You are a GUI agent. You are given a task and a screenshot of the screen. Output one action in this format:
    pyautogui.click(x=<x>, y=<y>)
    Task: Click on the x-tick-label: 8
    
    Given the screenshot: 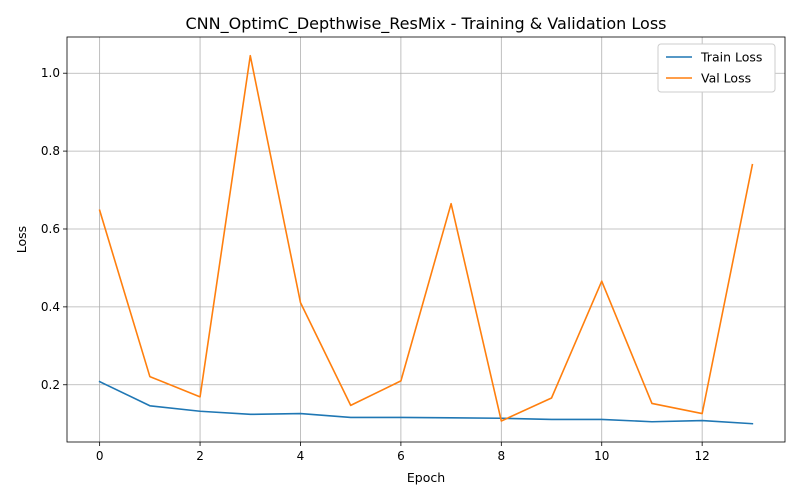 What is the action you would take?
    pyautogui.click(x=501, y=456)
    